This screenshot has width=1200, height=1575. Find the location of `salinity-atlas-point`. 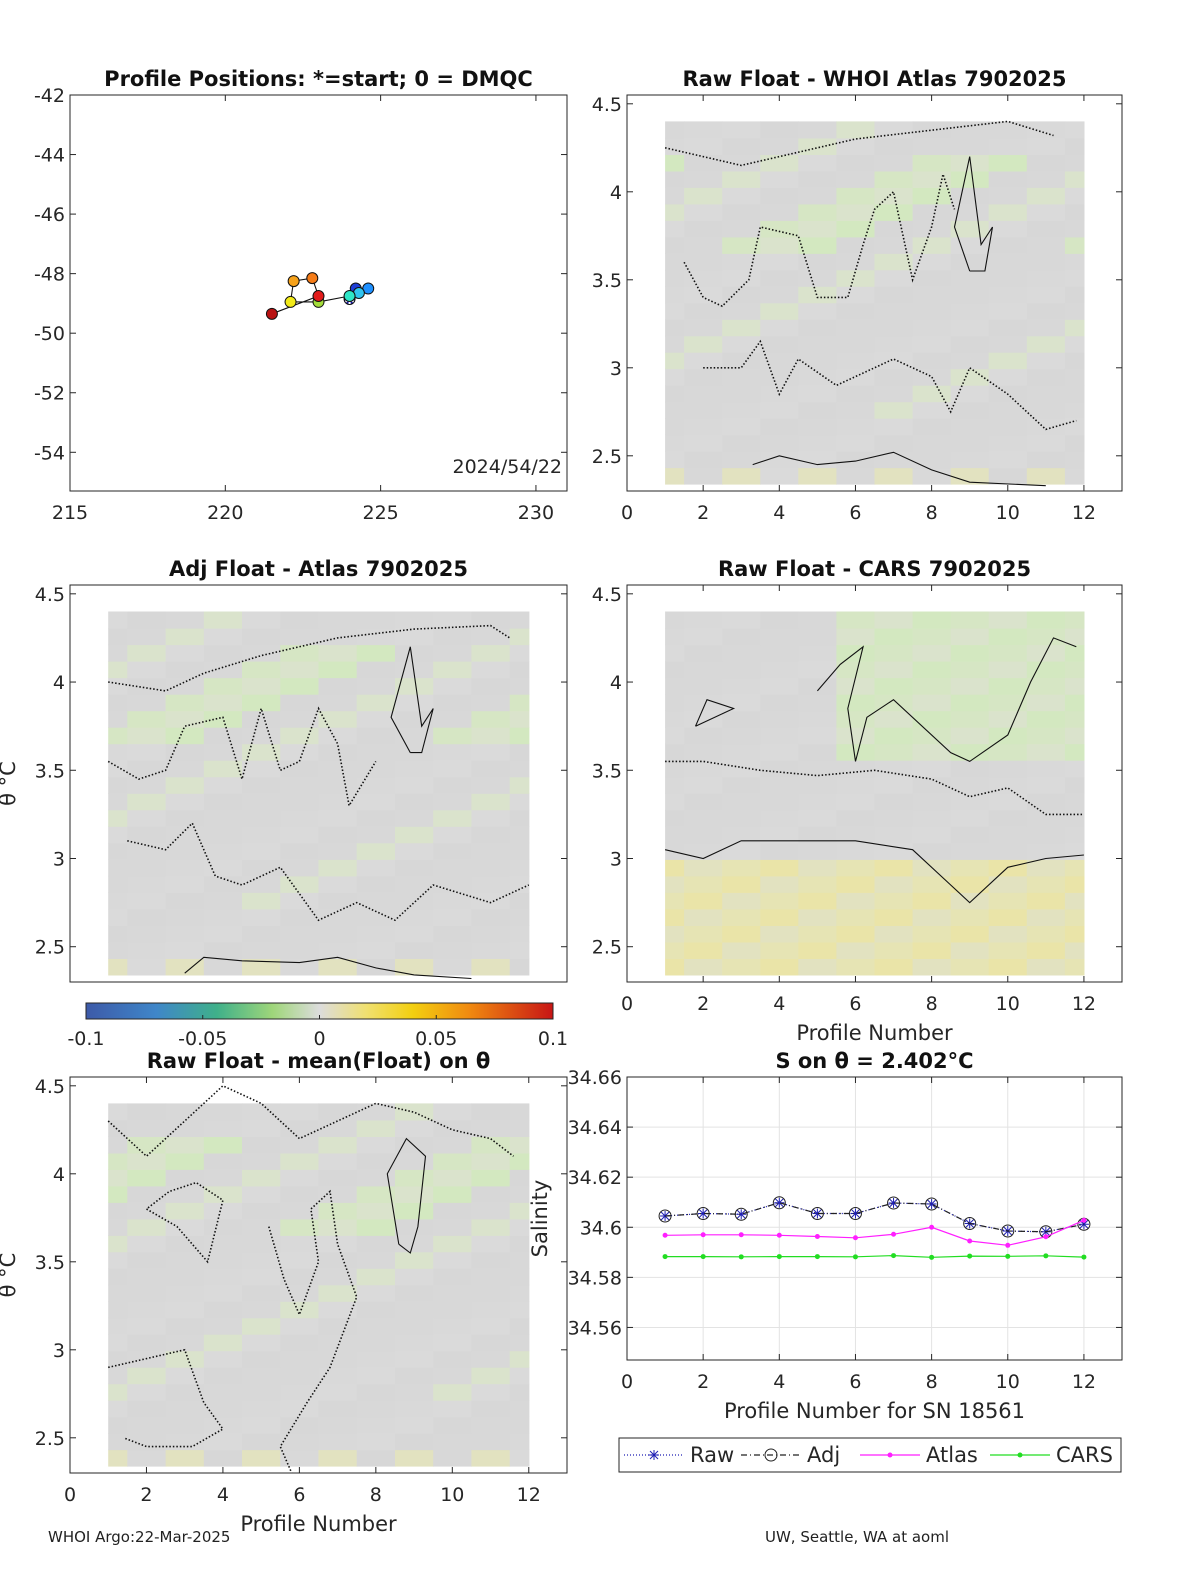

salinity-atlas-point is located at coordinates (1046, 1237).